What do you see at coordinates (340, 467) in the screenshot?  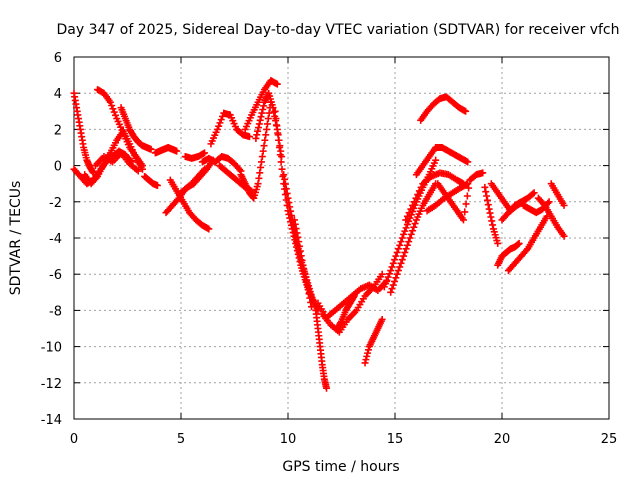 I see `x-axis-label: GPS time / hours` at bounding box center [340, 467].